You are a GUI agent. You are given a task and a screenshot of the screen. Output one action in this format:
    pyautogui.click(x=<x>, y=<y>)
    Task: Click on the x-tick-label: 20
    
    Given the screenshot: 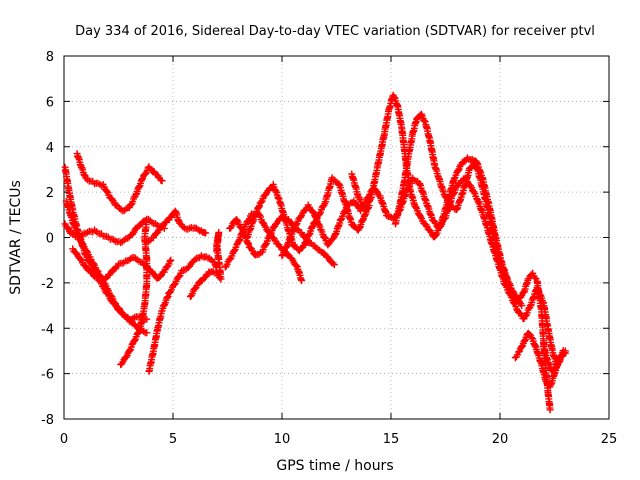 What is the action you would take?
    pyautogui.click(x=500, y=439)
    